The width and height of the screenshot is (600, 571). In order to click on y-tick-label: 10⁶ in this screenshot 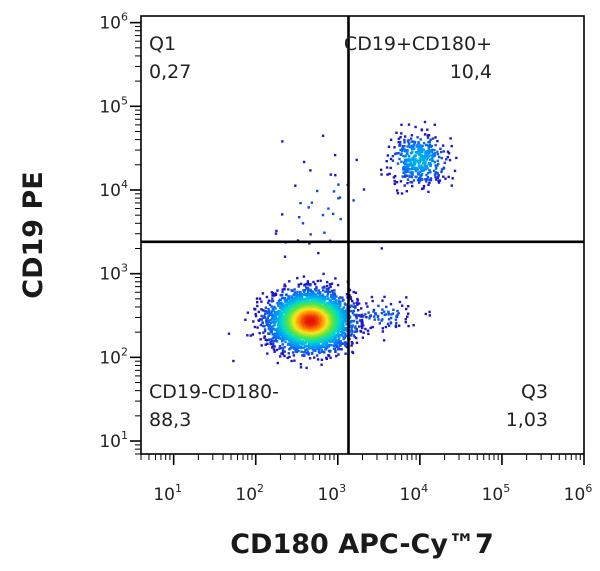, I will do `click(113, 22)`.